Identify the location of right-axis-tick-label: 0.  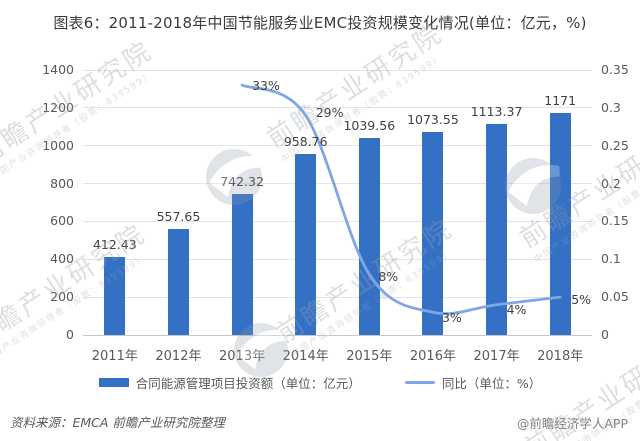
(605, 334).